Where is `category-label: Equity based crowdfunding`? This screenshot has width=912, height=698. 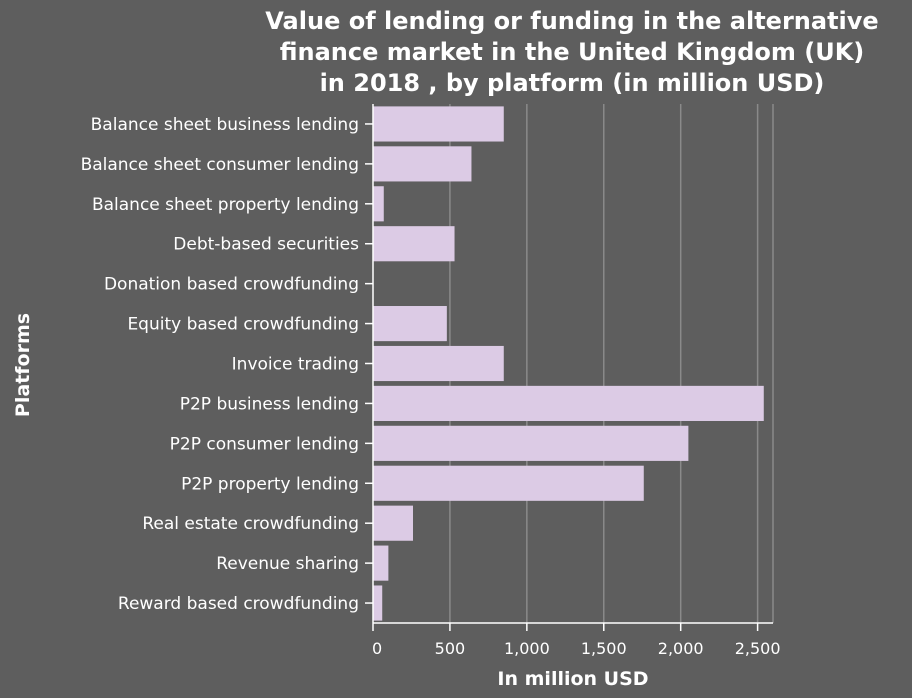
category-label: Equity based crowdfunding is located at coordinates (243, 325).